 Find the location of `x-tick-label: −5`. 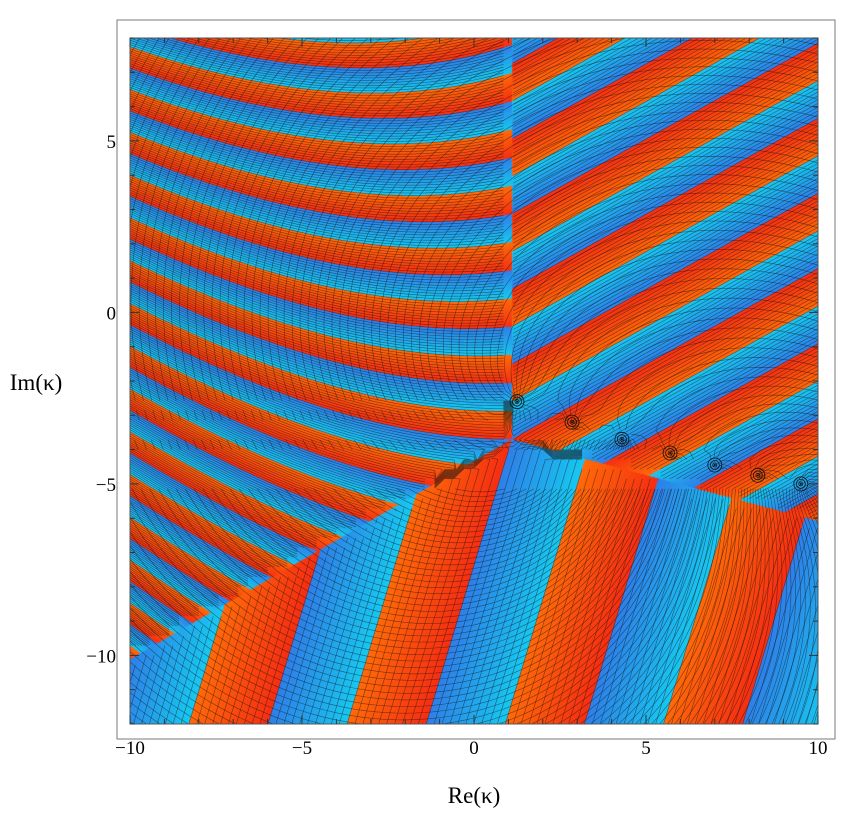

x-tick-label: −5 is located at coordinates (302, 748).